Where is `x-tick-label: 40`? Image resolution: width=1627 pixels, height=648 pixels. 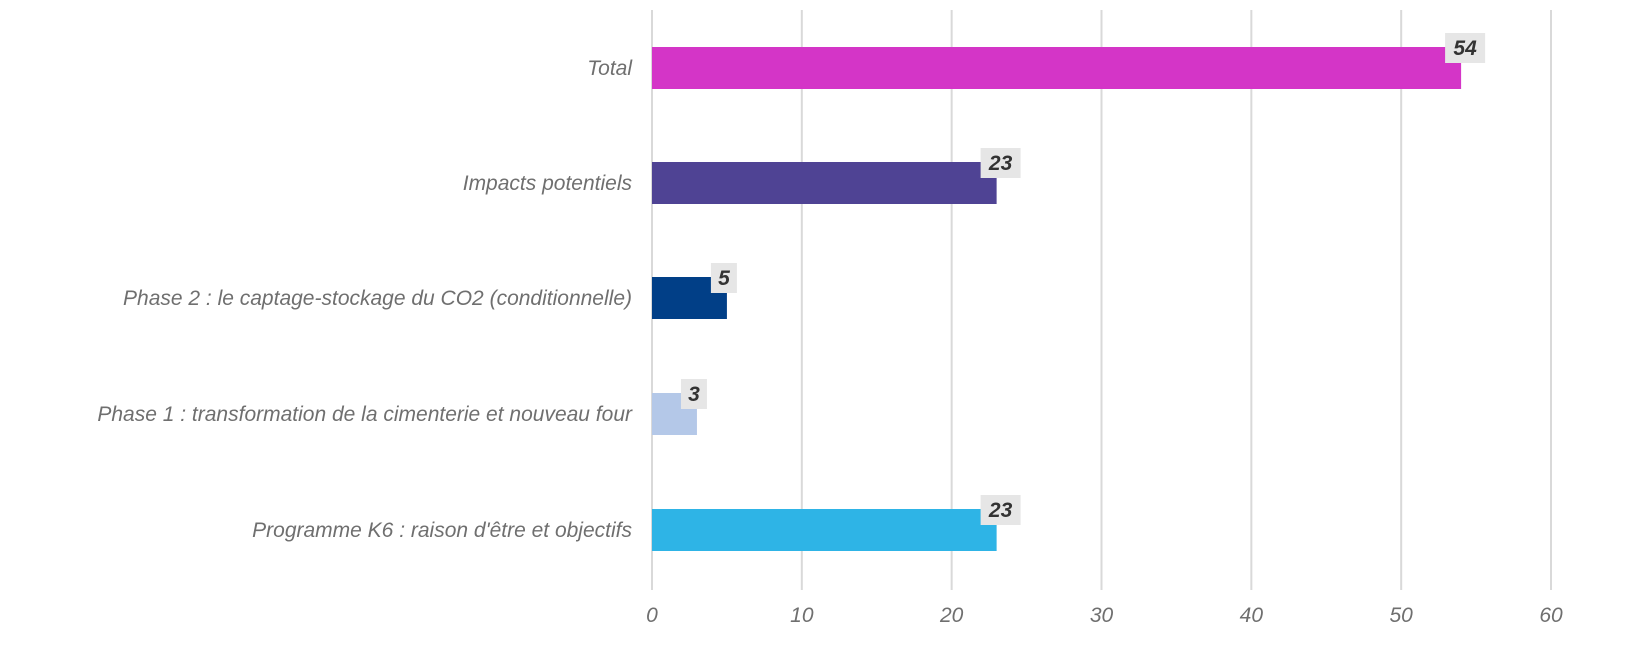
x-tick-label: 40 is located at coordinates (1252, 615).